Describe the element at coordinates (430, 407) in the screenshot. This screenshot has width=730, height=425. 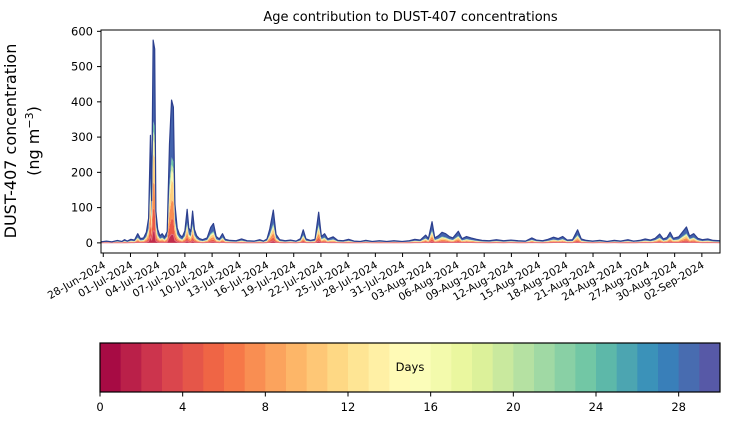
I see `colorbar-tick-label: 16` at that location.